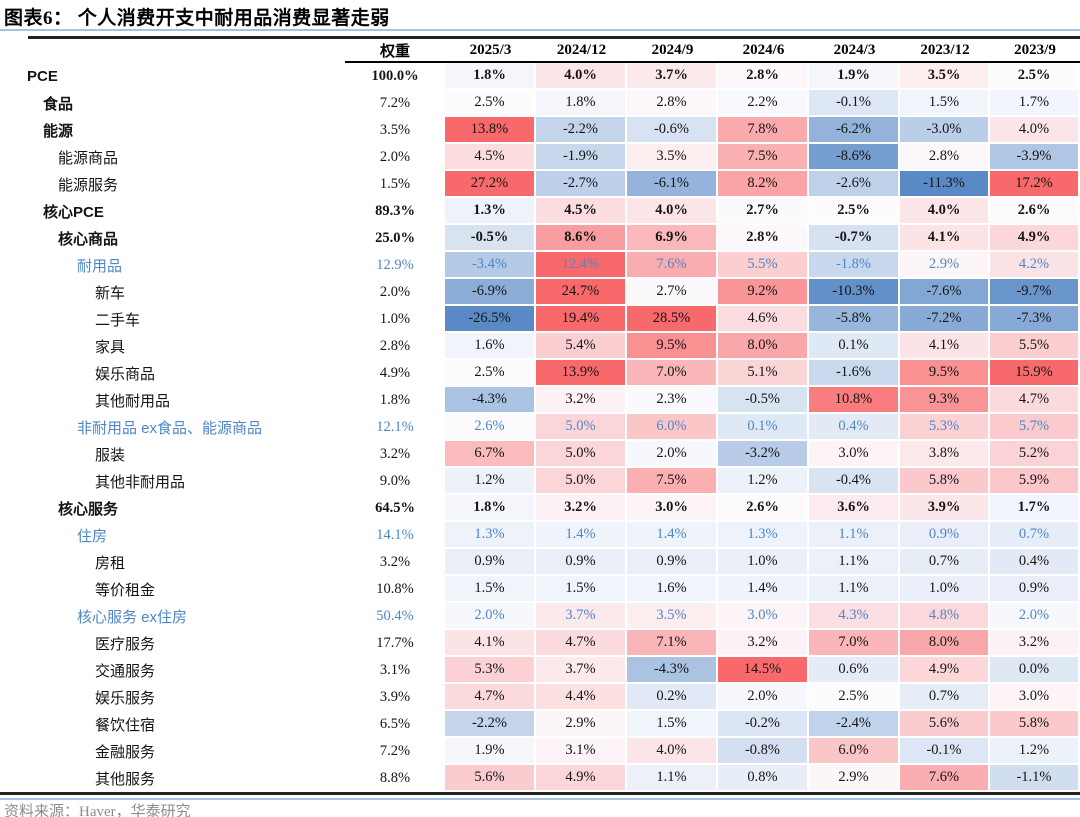  I want to click on heatmap-cell: 15.9%, so click(1035, 373).